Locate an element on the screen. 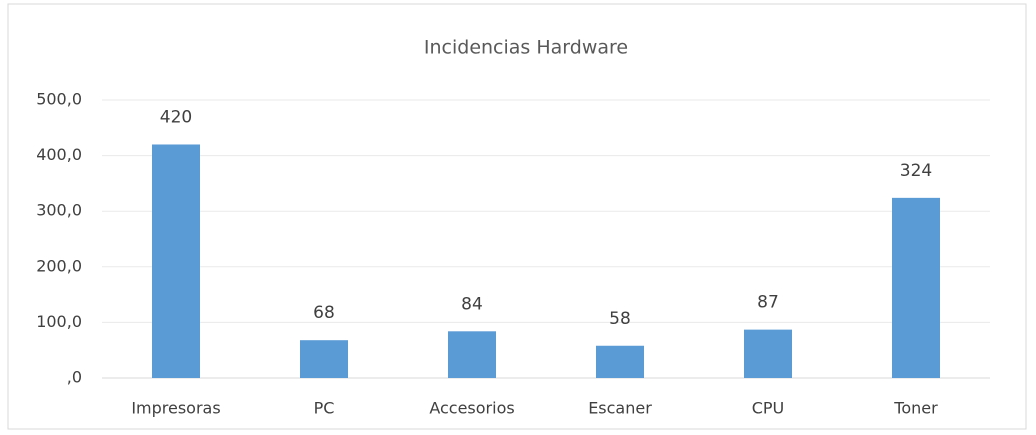  data-label: 68 is located at coordinates (324, 313).